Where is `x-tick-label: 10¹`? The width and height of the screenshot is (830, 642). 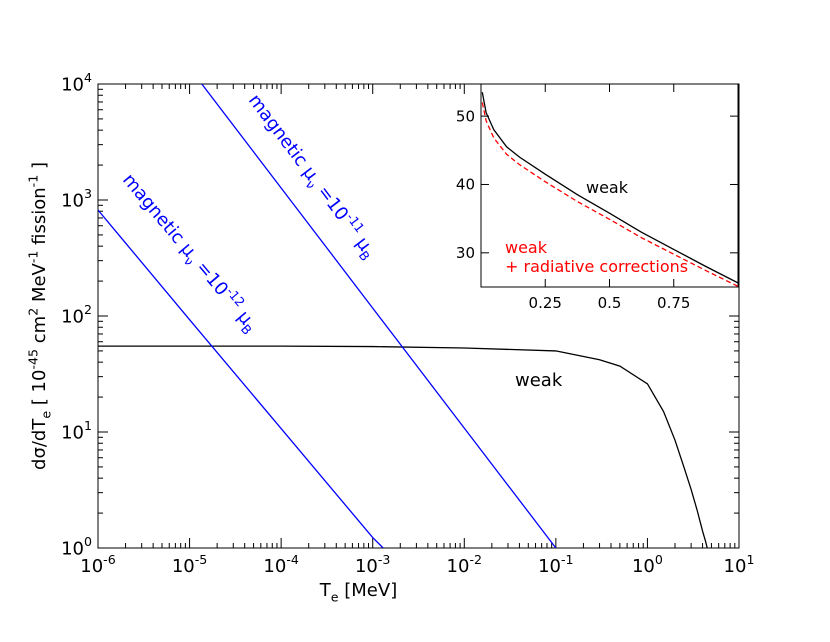 x-tick-label: 10¹ is located at coordinates (739, 564).